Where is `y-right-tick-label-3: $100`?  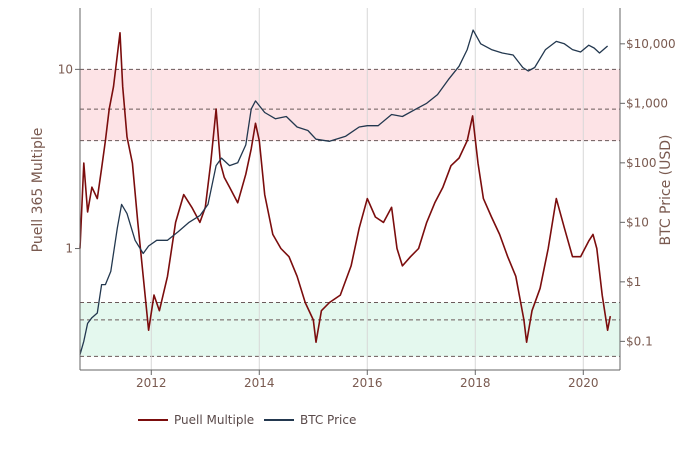
y-right-tick-label-3: $100 is located at coordinates (641, 163).